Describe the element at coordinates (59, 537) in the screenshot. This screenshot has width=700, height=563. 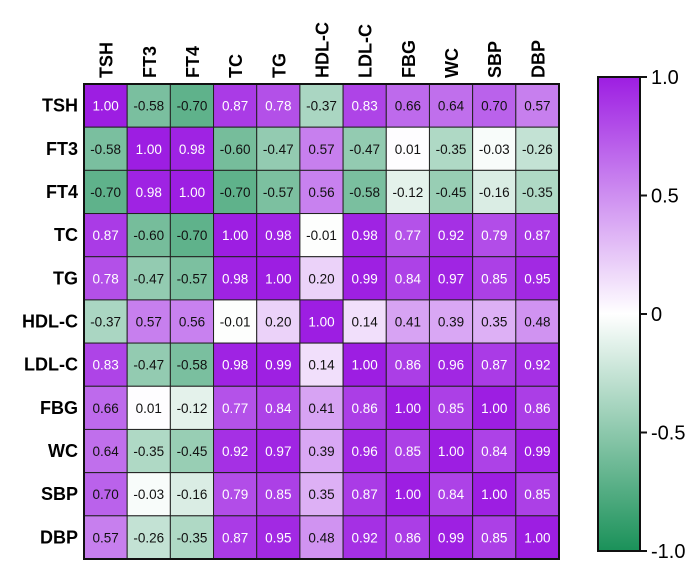
I see `row-label: DBP` at that location.